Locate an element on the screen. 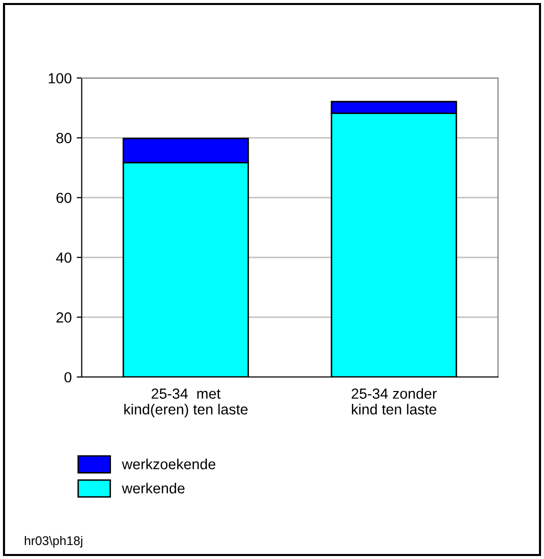 The image size is (544, 559). y-tick-label: 20 is located at coordinates (64, 317).